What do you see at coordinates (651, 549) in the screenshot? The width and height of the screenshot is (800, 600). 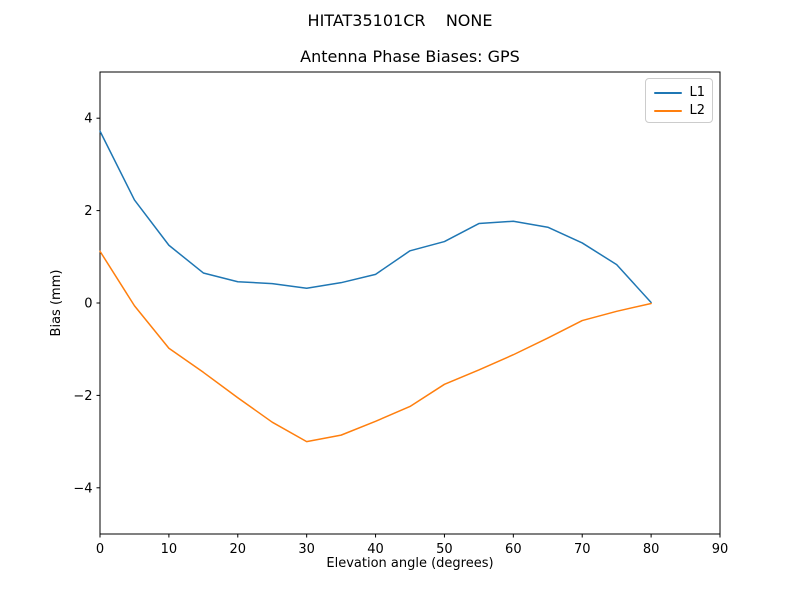 I see `x-tick-label: 80` at bounding box center [651, 549].